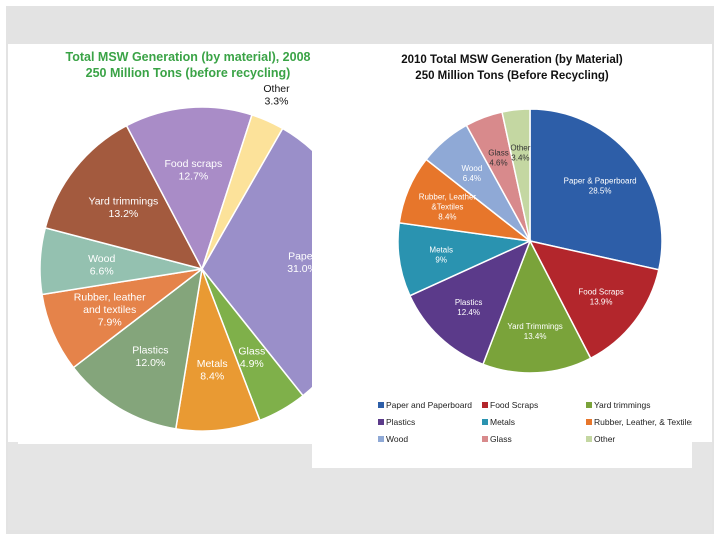 Image resolution: width=720 pixels, height=540 pixels. What do you see at coordinates (485, 405) in the screenshot?
I see `chart-2010-legend-swatch-food-scraps` at bounding box center [485, 405].